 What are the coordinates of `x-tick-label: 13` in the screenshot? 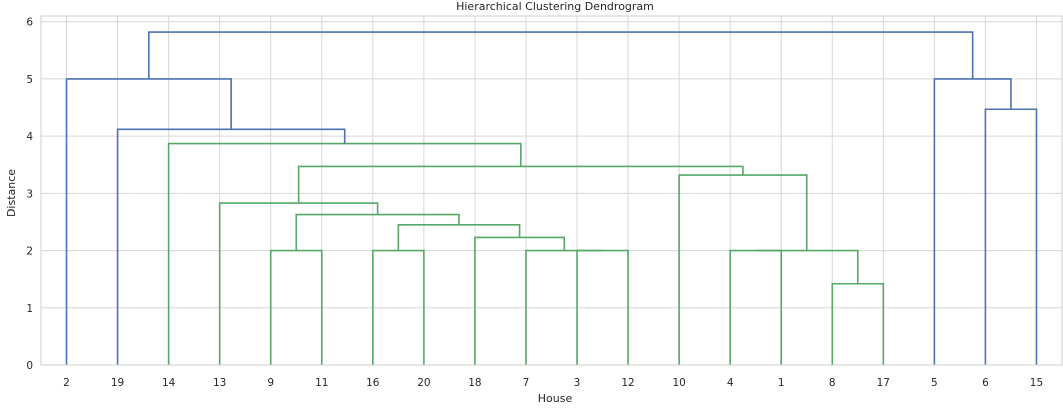 It's located at (219, 383).